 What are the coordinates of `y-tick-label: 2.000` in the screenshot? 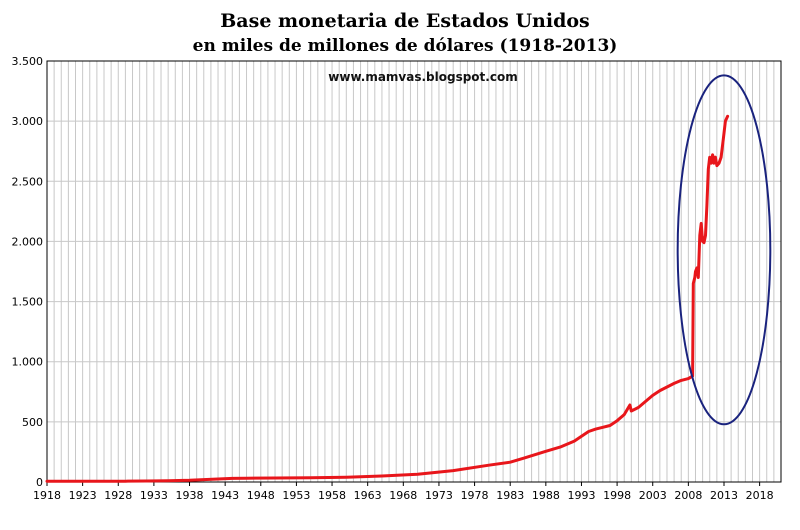 It's located at (28, 241).